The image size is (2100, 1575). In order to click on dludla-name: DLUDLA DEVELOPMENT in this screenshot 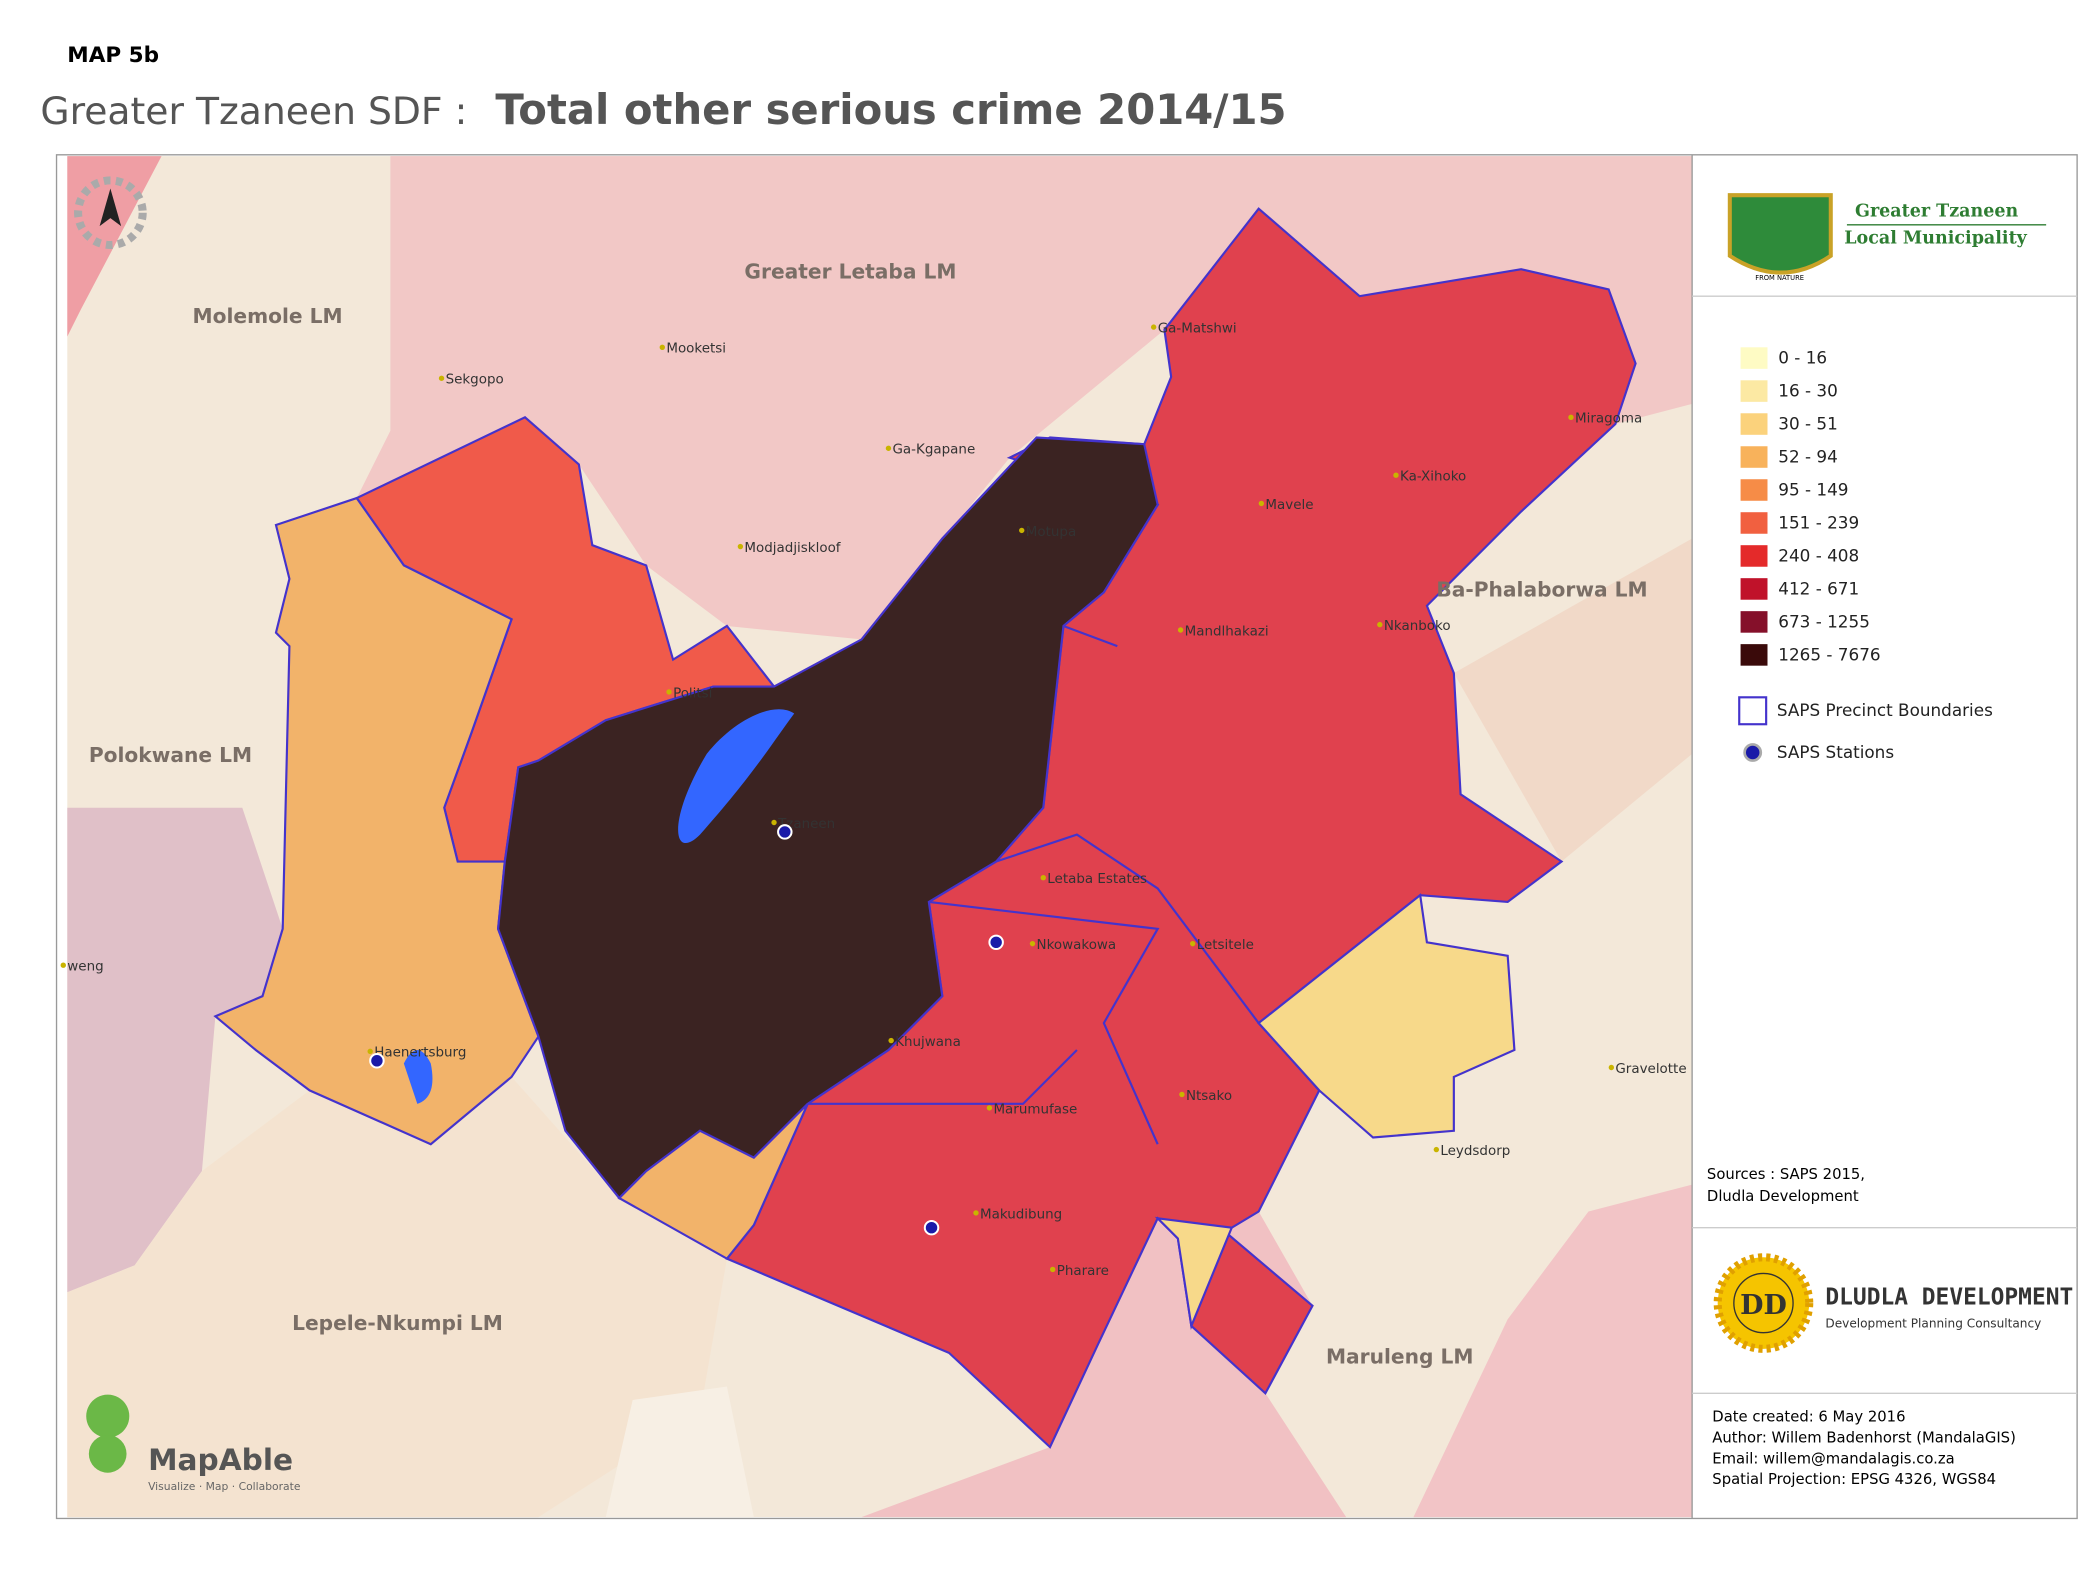, I will do `click(1949, 1297)`.